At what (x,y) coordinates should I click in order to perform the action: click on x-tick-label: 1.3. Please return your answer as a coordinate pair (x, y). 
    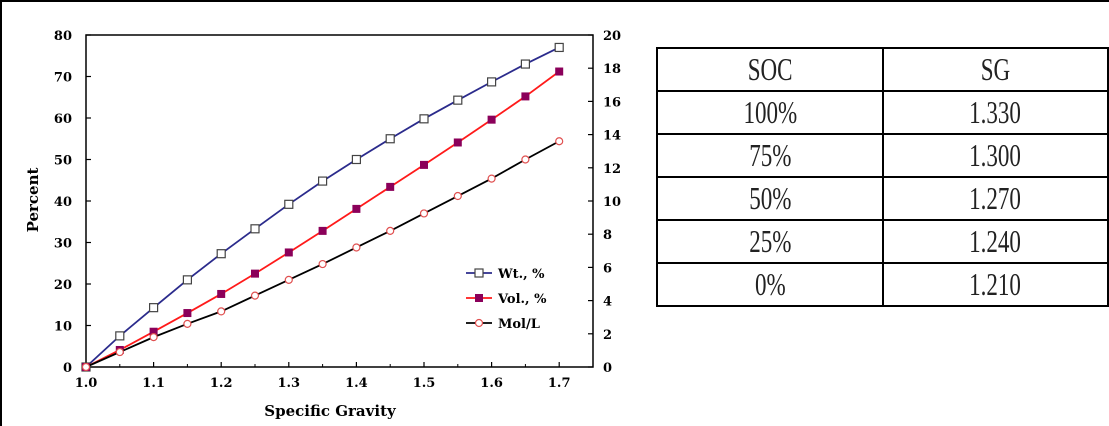
    Looking at the image, I should click on (288, 383).